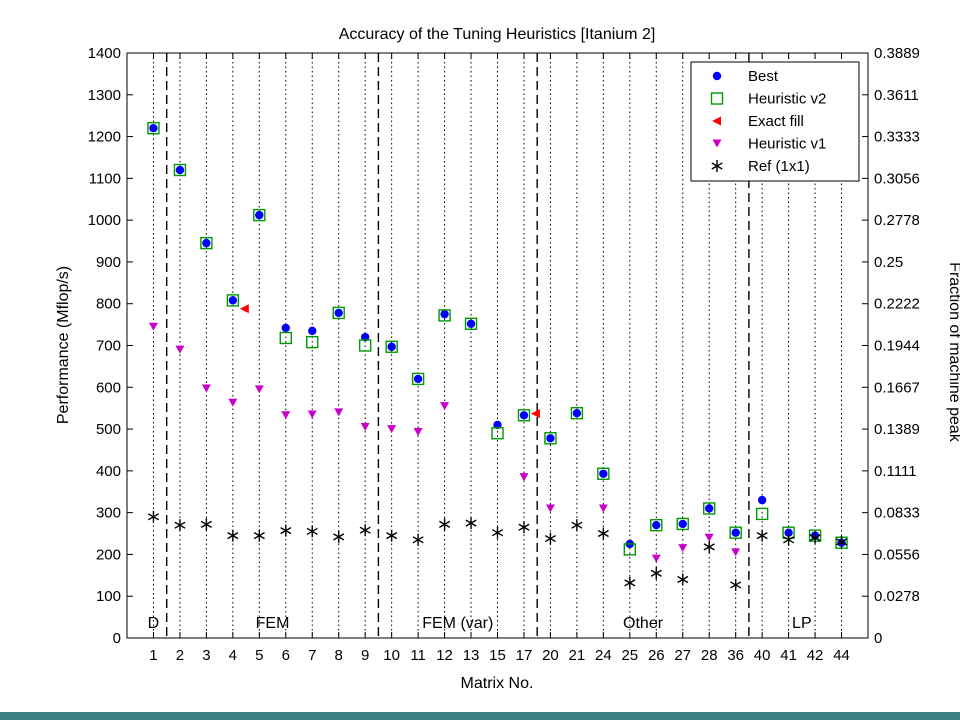  Describe the element at coordinates (603, 655) in the screenshot. I see `x-tick-label: 24` at that location.